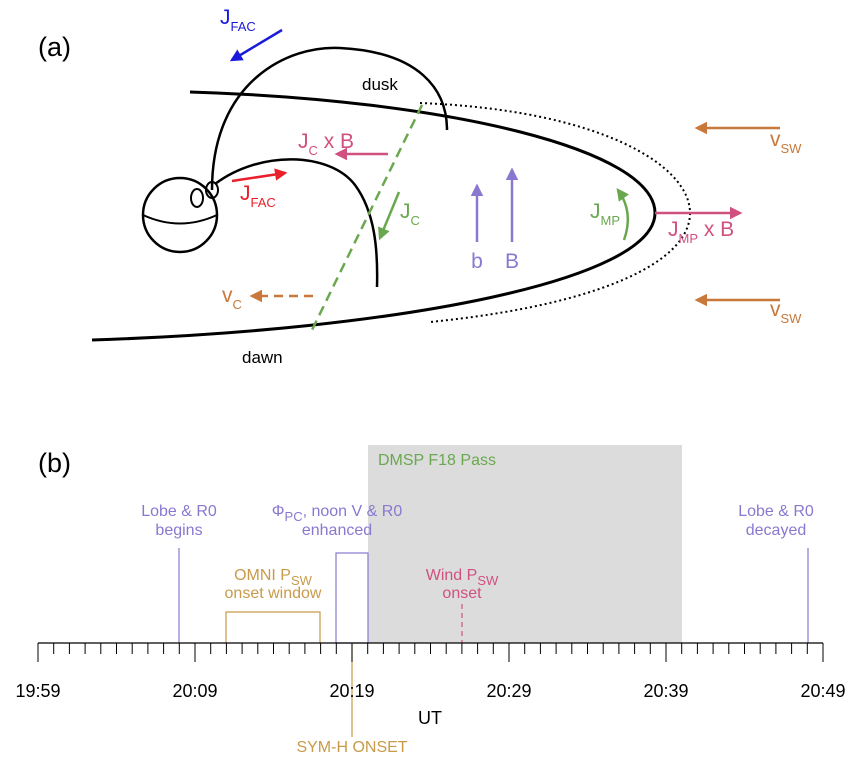  I want to click on label: JMP x B, so click(701, 232).